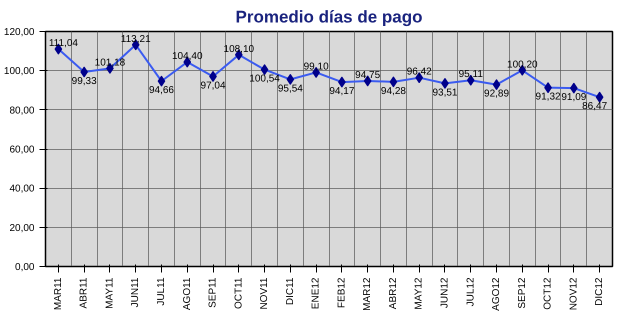  Describe the element at coordinates (213, 292) in the screenshot. I see `x-tick-label: SEP11` at that location.